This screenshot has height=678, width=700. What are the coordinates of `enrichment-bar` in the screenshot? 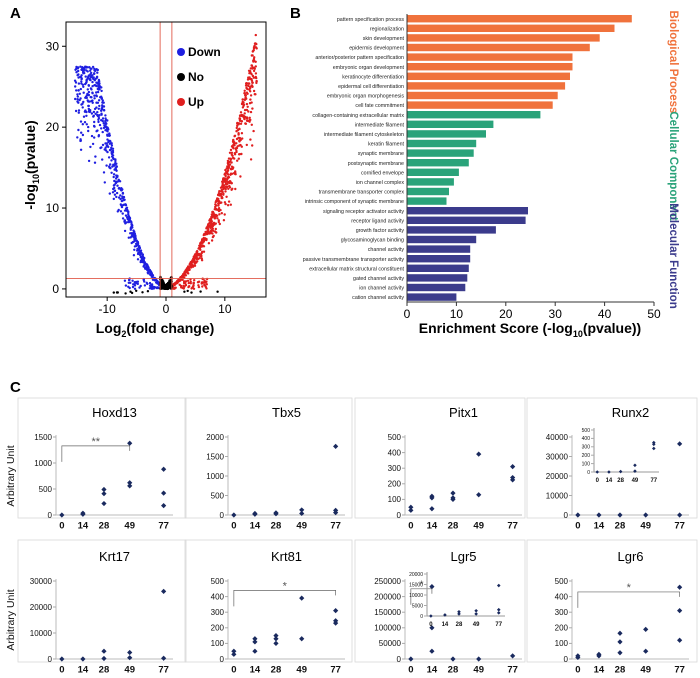 It's located at (511, 28).